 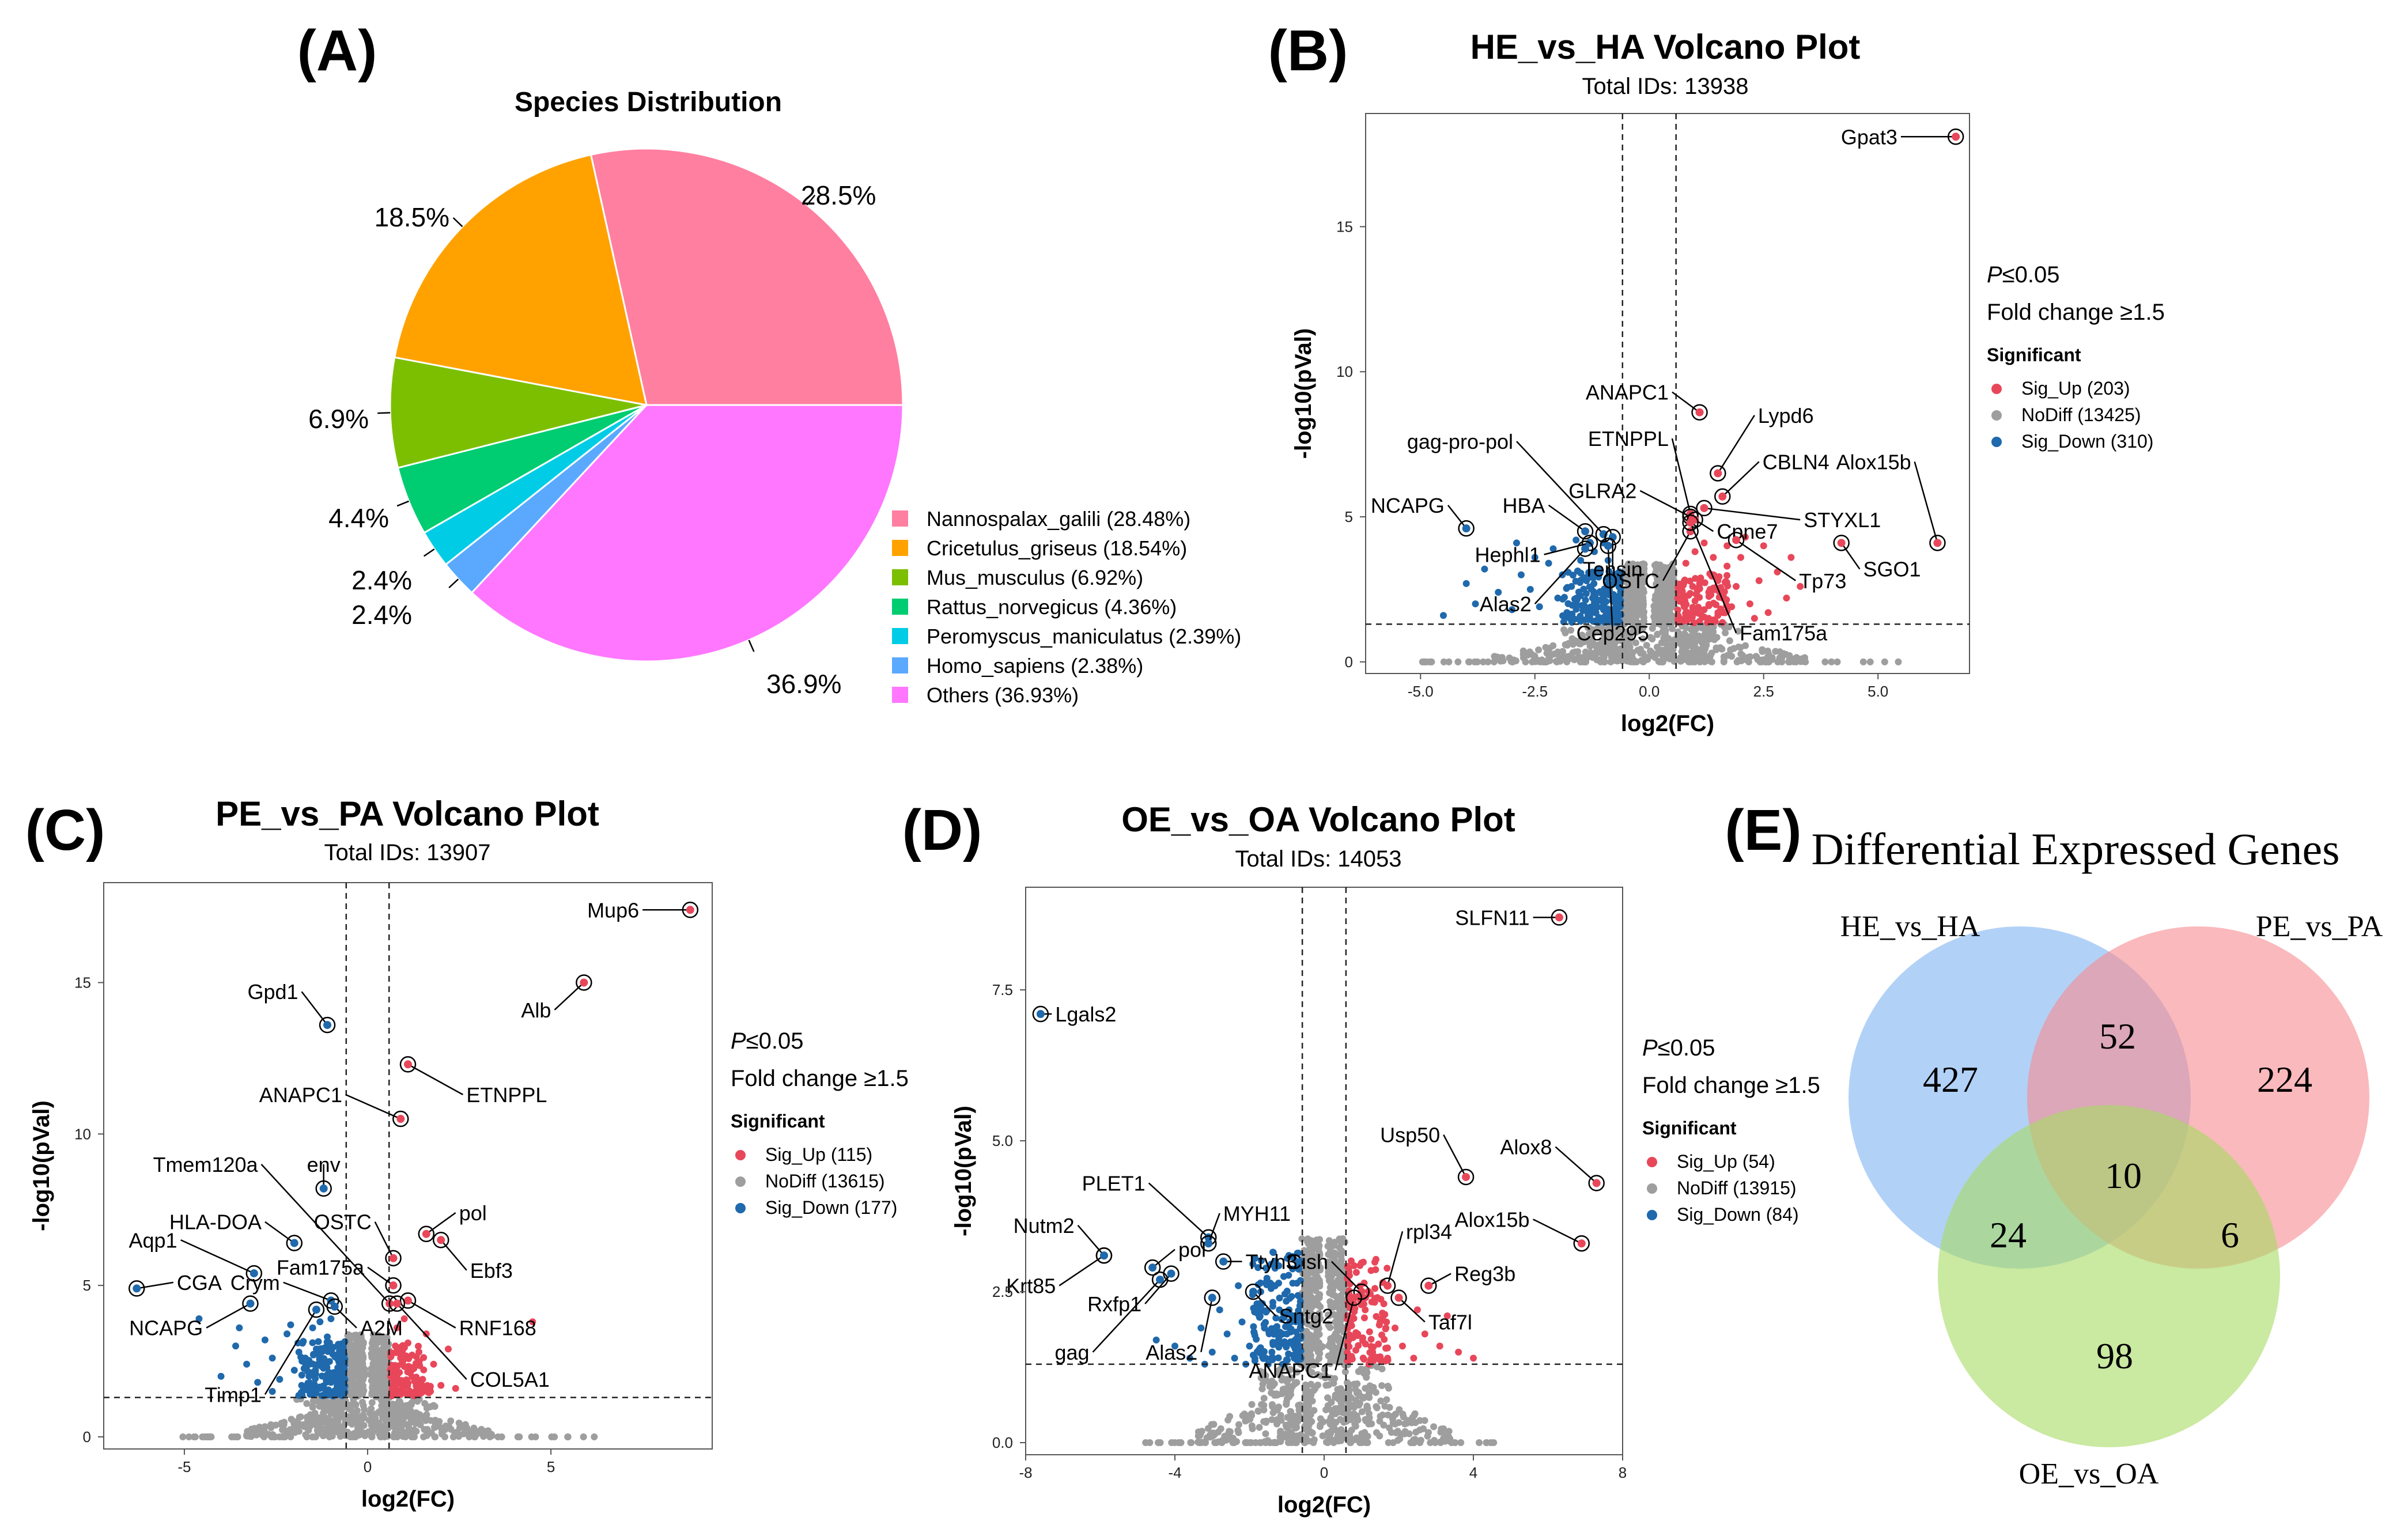 I want to click on panel-label-a: (A), so click(x=337, y=50).